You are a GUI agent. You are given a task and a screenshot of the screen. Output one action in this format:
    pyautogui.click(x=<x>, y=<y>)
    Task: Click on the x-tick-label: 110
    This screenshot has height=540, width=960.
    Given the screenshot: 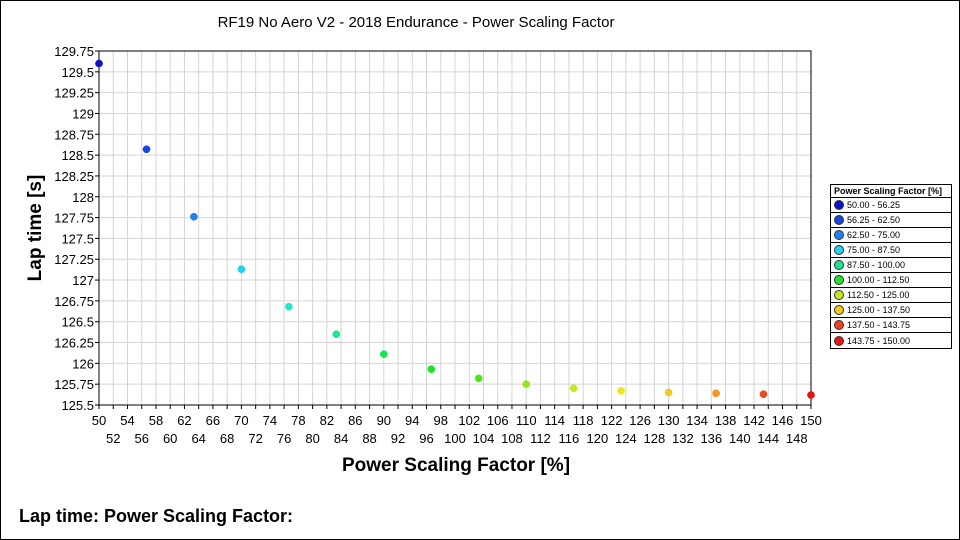 What is the action you would take?
    pyautogui.click(x=526, y=420)
    